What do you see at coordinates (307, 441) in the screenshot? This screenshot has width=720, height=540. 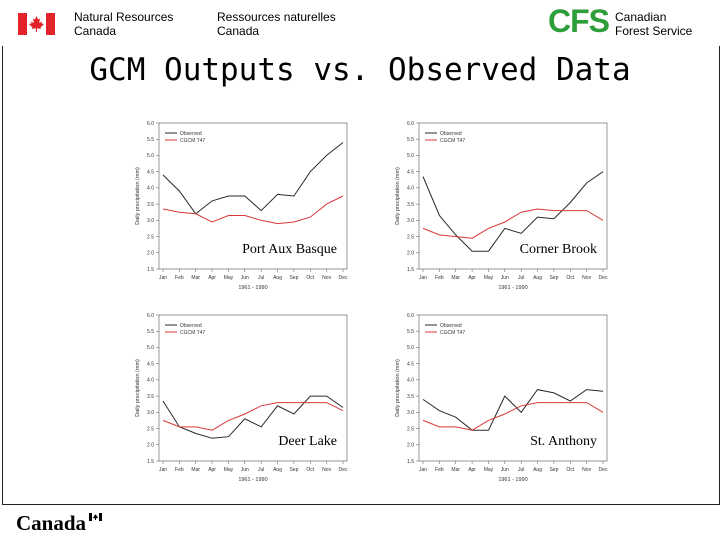 I see `station-label: Deer Lake` at bounding box center [307, 441].